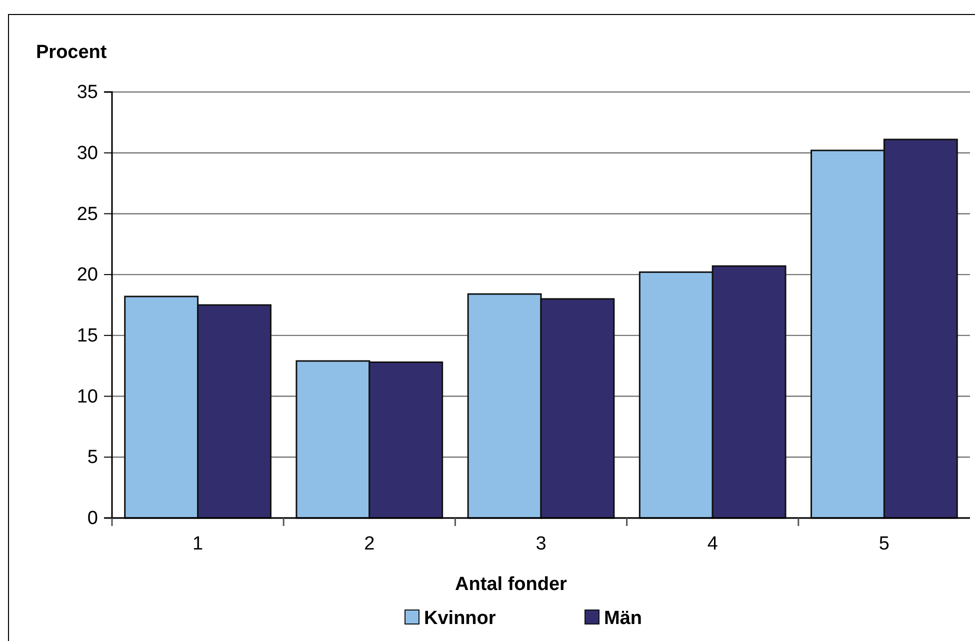  I want to click on y-tick-label: 35, so click(87, 93).